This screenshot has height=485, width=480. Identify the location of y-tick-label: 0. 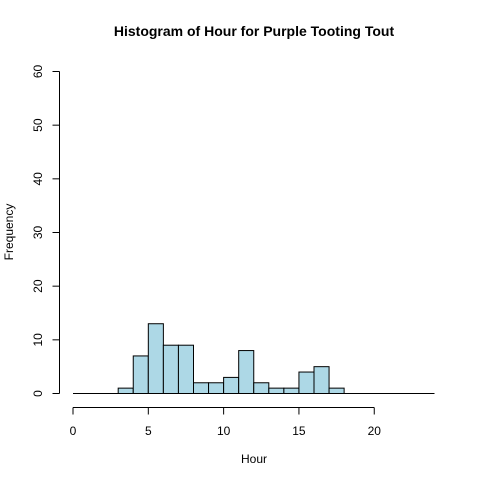
(38, 393).